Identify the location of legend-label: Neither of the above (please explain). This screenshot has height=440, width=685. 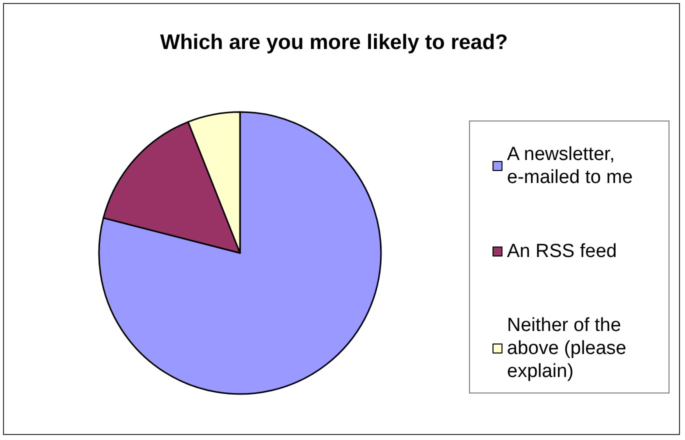
(569, 348).